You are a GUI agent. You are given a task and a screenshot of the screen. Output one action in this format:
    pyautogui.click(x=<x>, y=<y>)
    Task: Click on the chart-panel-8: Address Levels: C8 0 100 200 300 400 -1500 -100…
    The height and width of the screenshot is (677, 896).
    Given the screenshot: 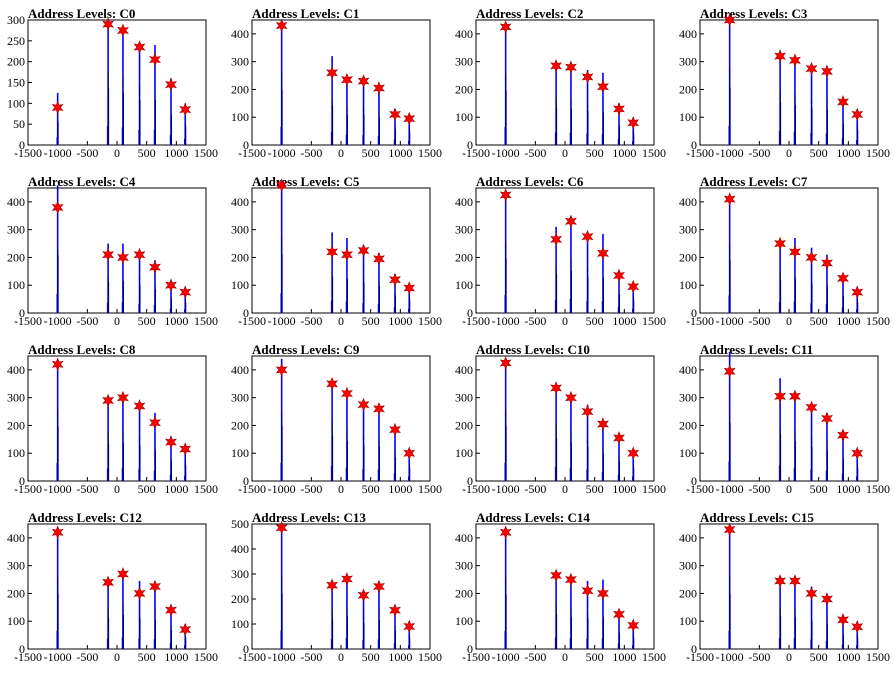 What is the action you would take?
    pyautogui.click(x=112, y=419)
    